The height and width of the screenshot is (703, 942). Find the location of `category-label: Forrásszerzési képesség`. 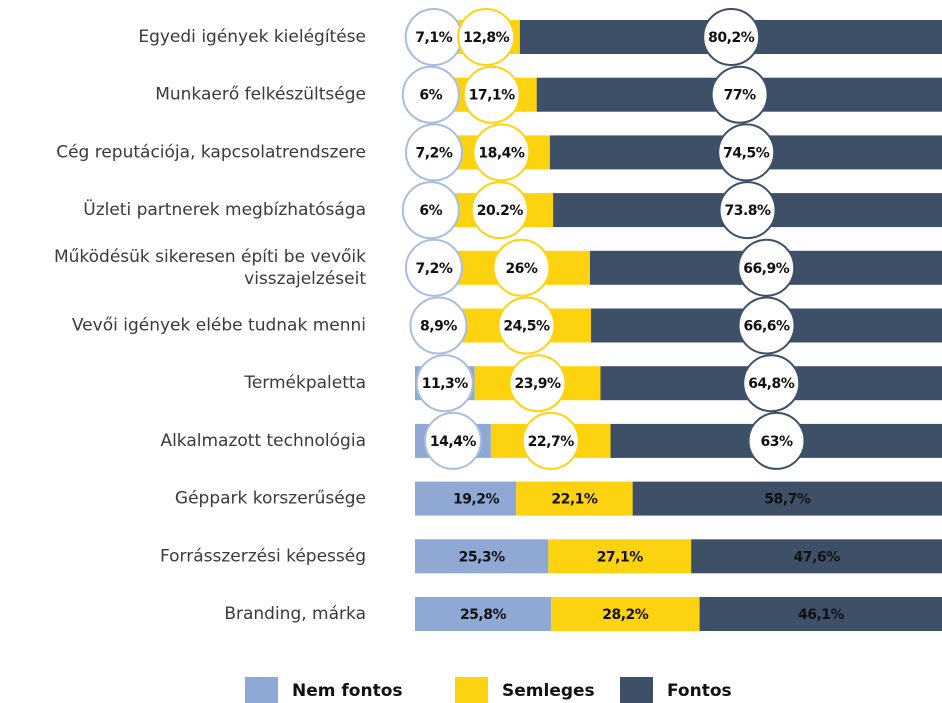

category-label: Forrásszerzési képesség is located at coordinates (263, 556).